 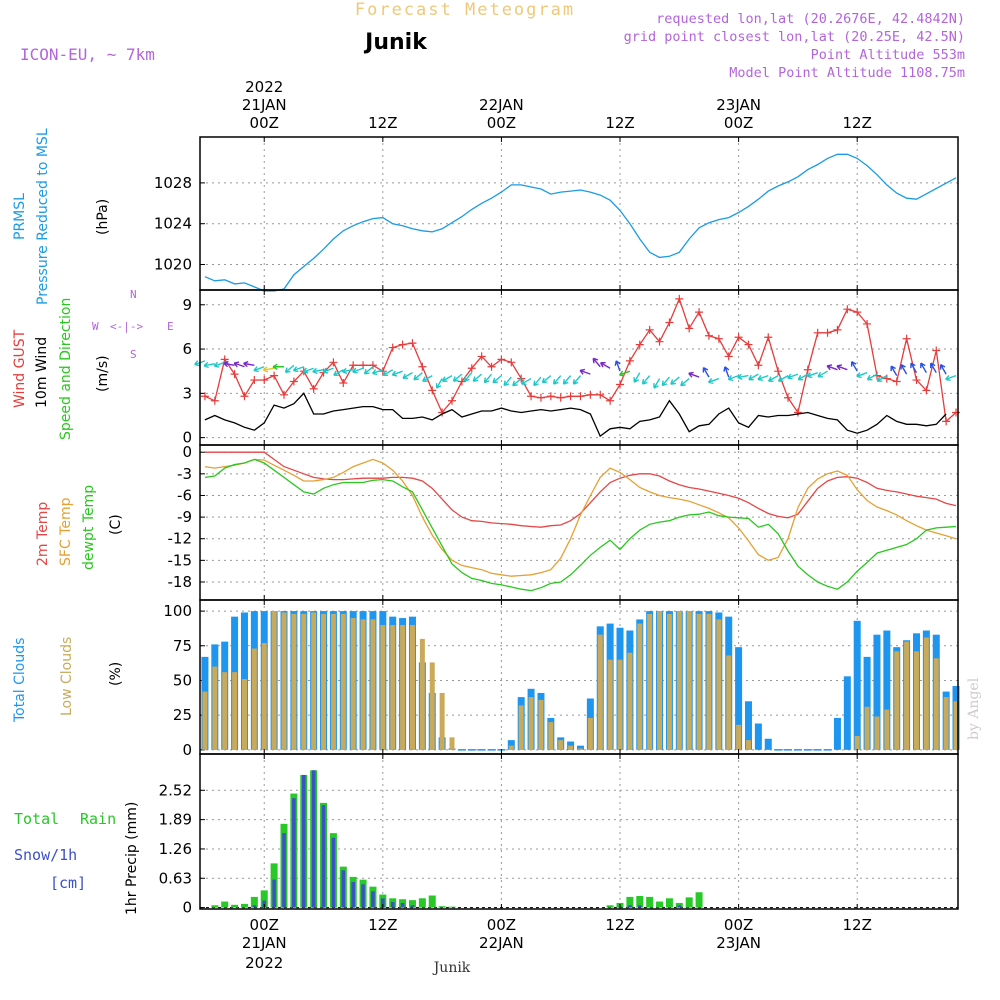 What do you see at coordinates (395, 42) in the screenshot?
I see `location-title: Junik` at bounding box center [395, 42].